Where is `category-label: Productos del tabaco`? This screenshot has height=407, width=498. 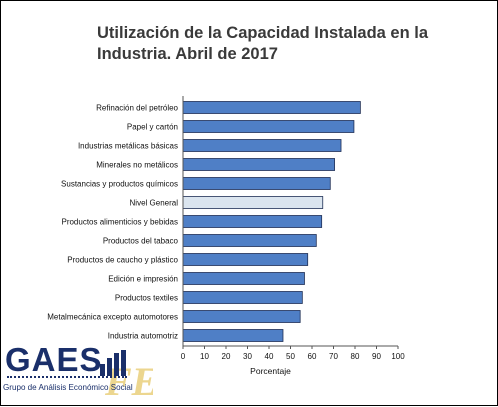
category-label: Productos del tabaco is located at coordinates (141, 241).